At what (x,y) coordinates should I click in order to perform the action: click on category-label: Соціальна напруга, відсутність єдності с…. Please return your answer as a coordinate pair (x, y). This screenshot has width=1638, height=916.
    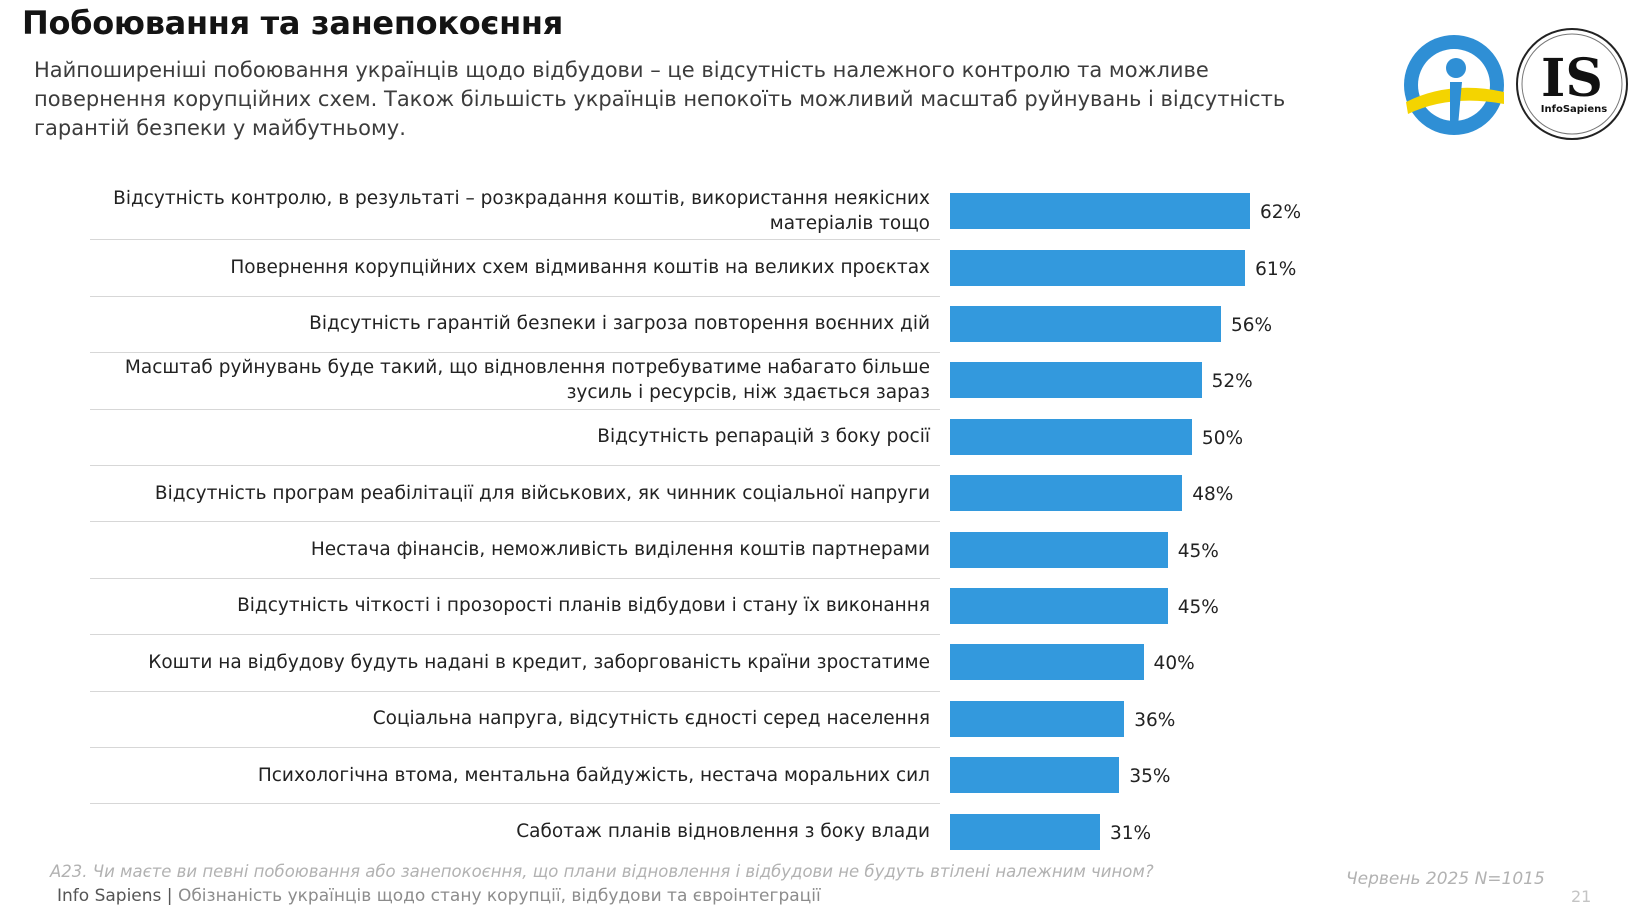
    Looking at the image, I should click on (510, 719).